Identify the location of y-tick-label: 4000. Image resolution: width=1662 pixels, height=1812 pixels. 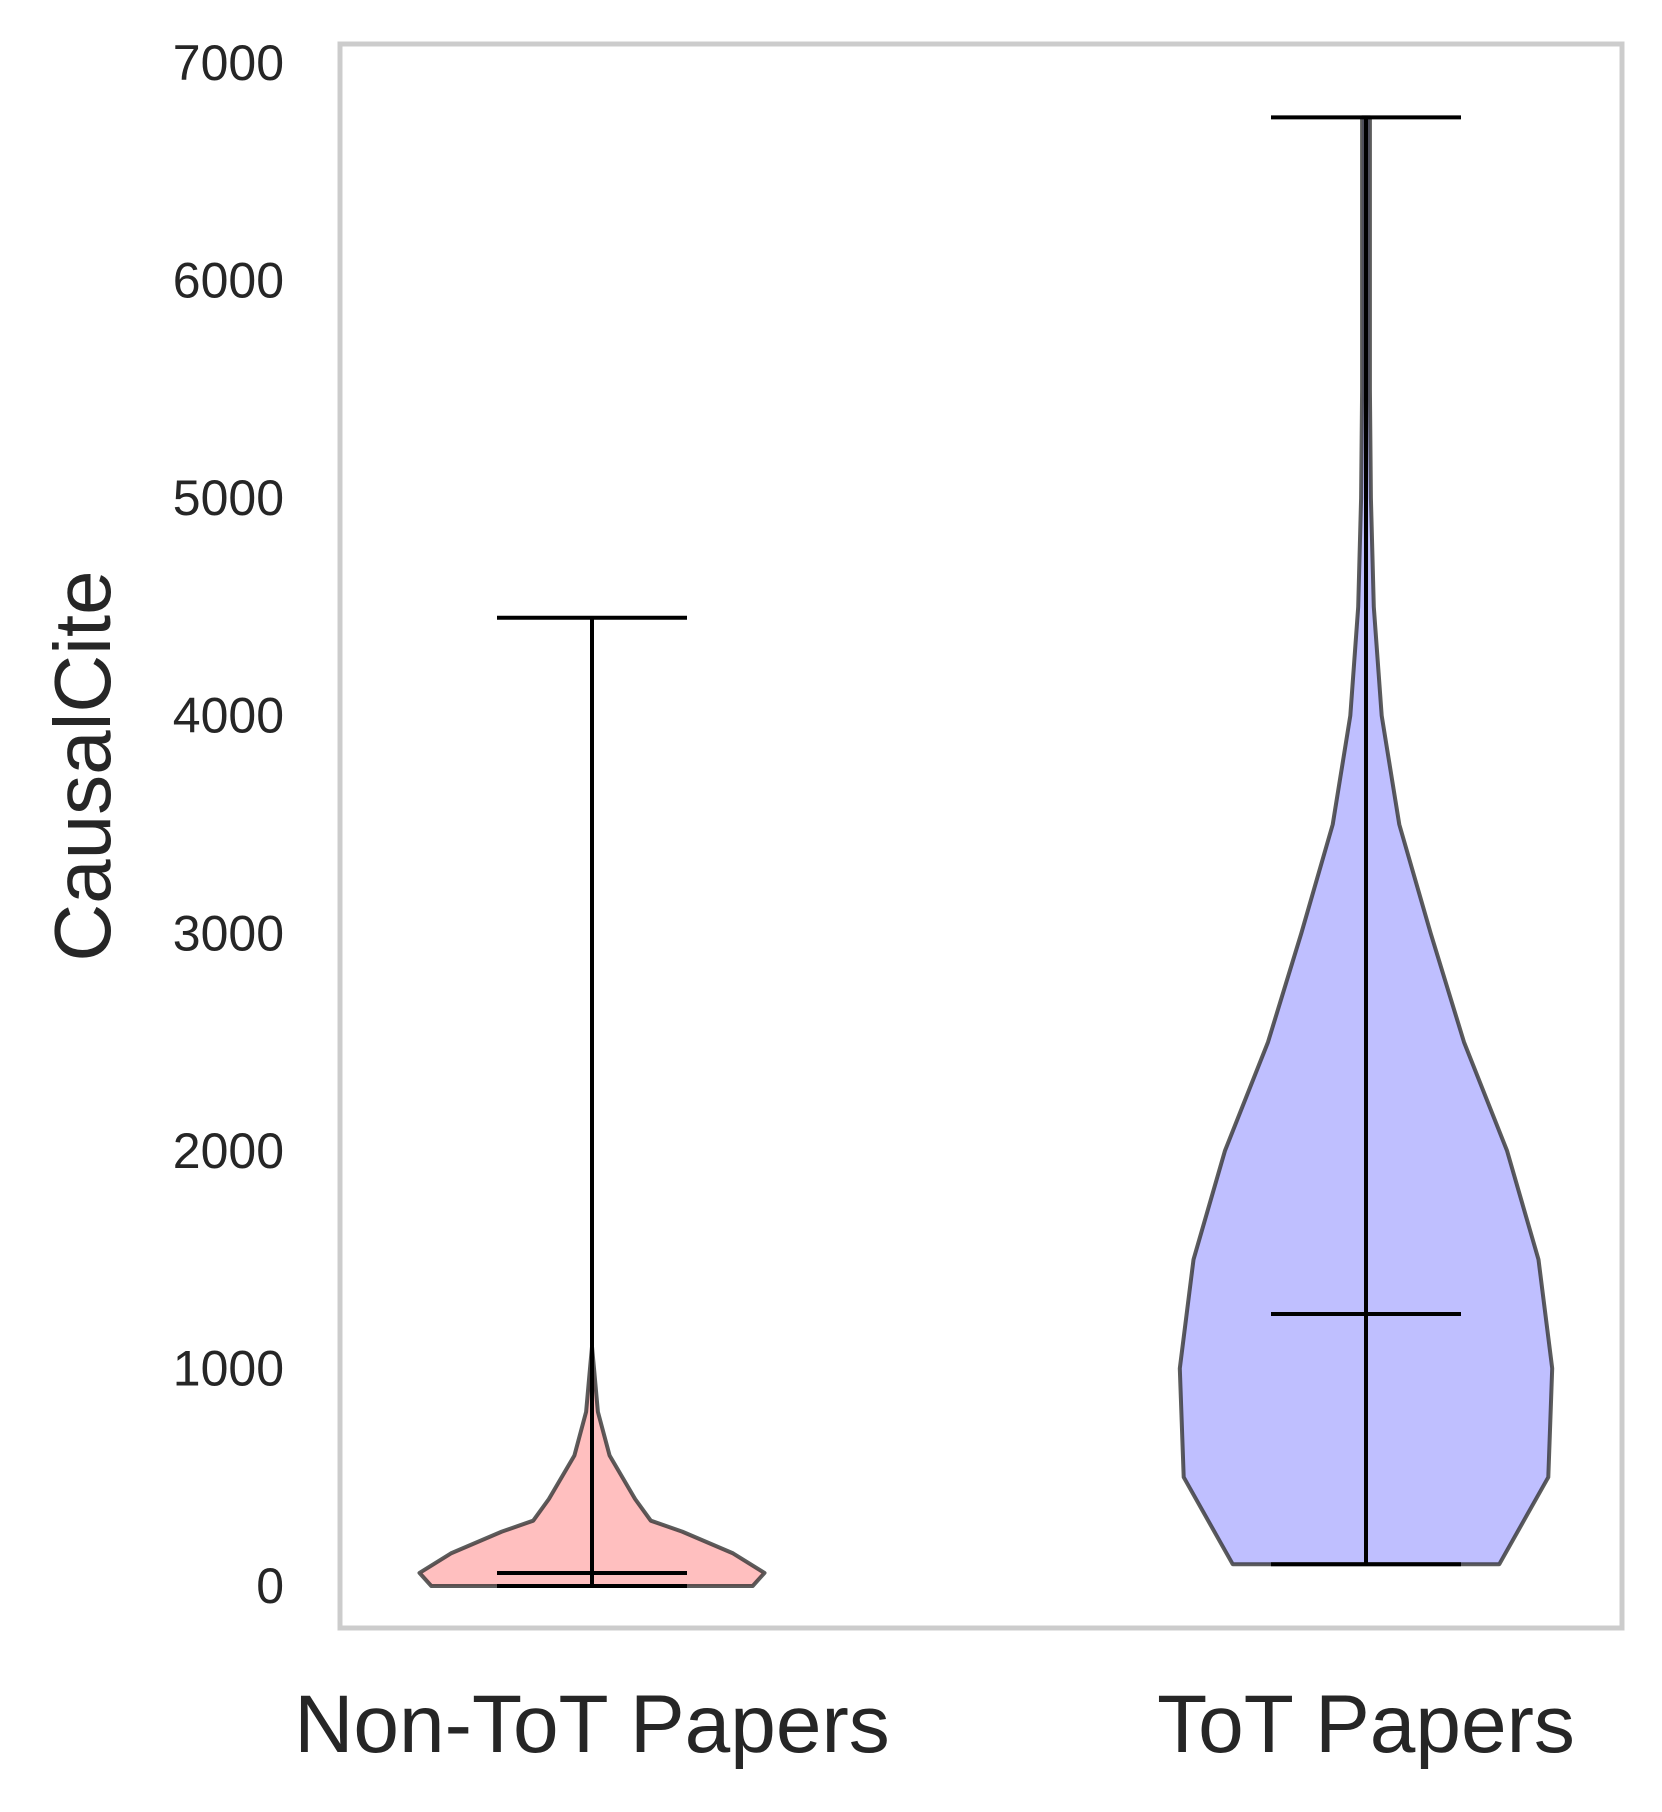
(228, 716).